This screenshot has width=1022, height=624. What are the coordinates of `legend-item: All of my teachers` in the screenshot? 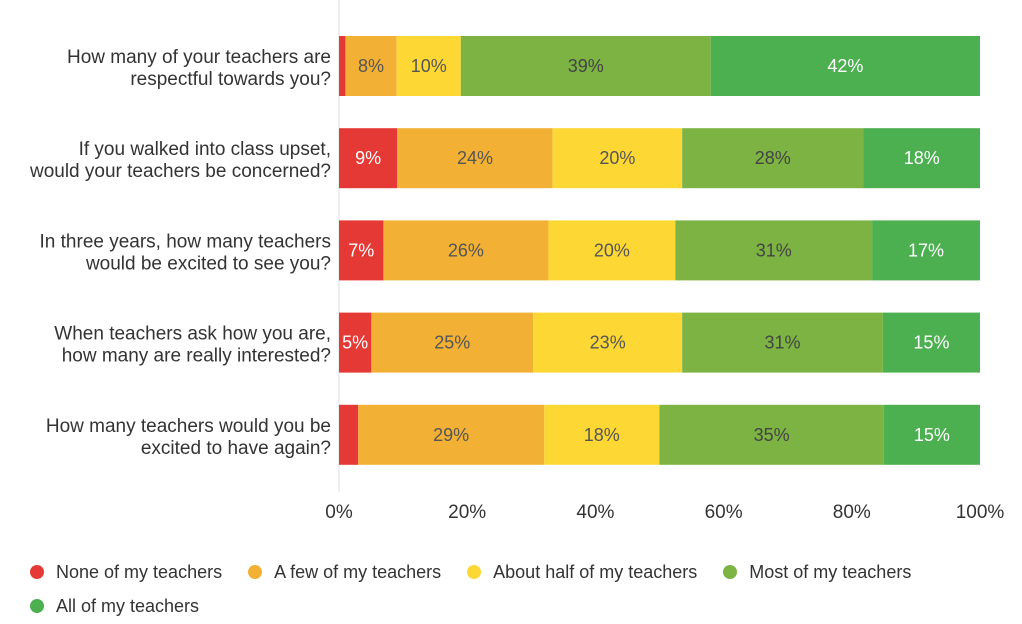 It's located at (114, 606).